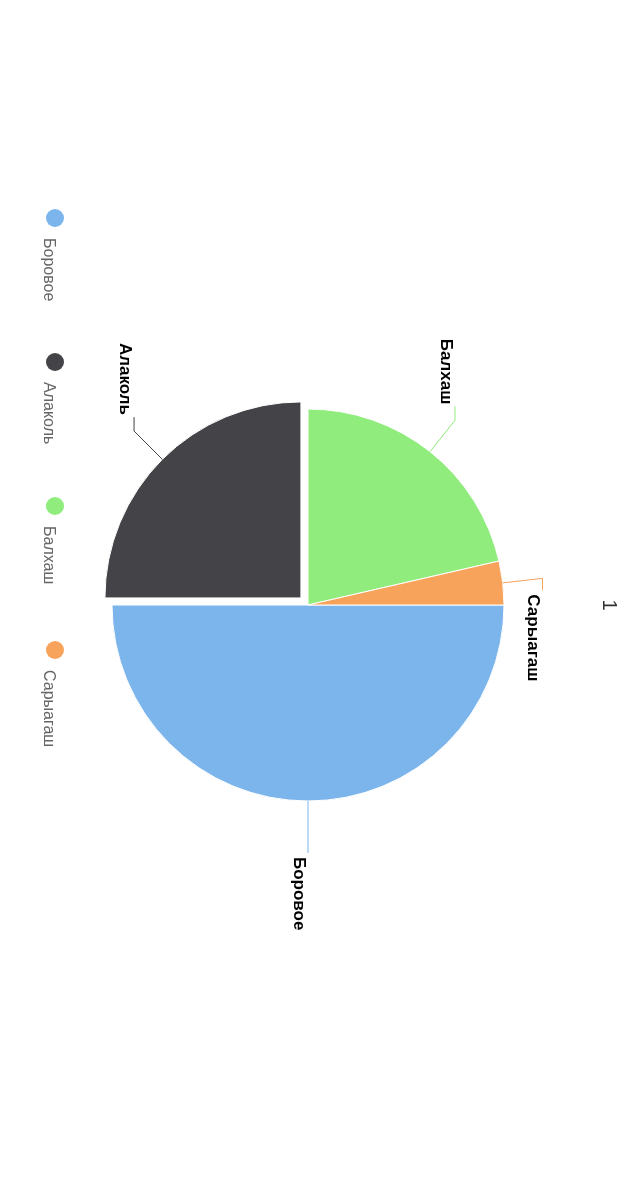  Describe the element at coordinates (49, 413) in the screenshot. I see `legend-label: Алаколь` at that location.